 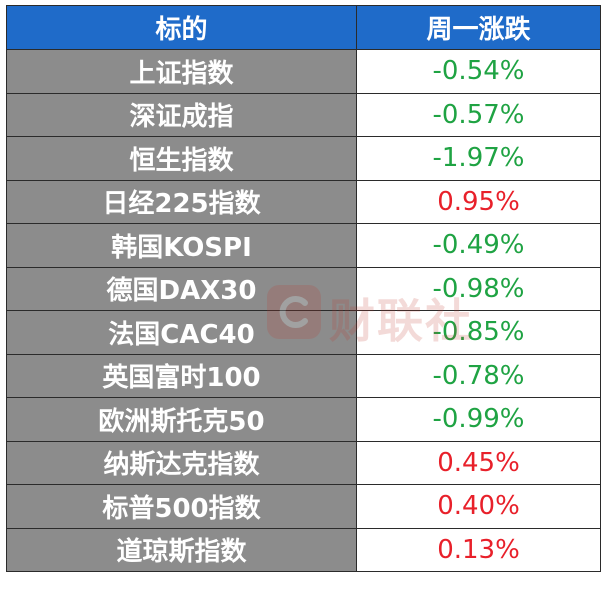 I want to click on table-row: 法国CAC40 -0.85%, so click(x=303, y=332).